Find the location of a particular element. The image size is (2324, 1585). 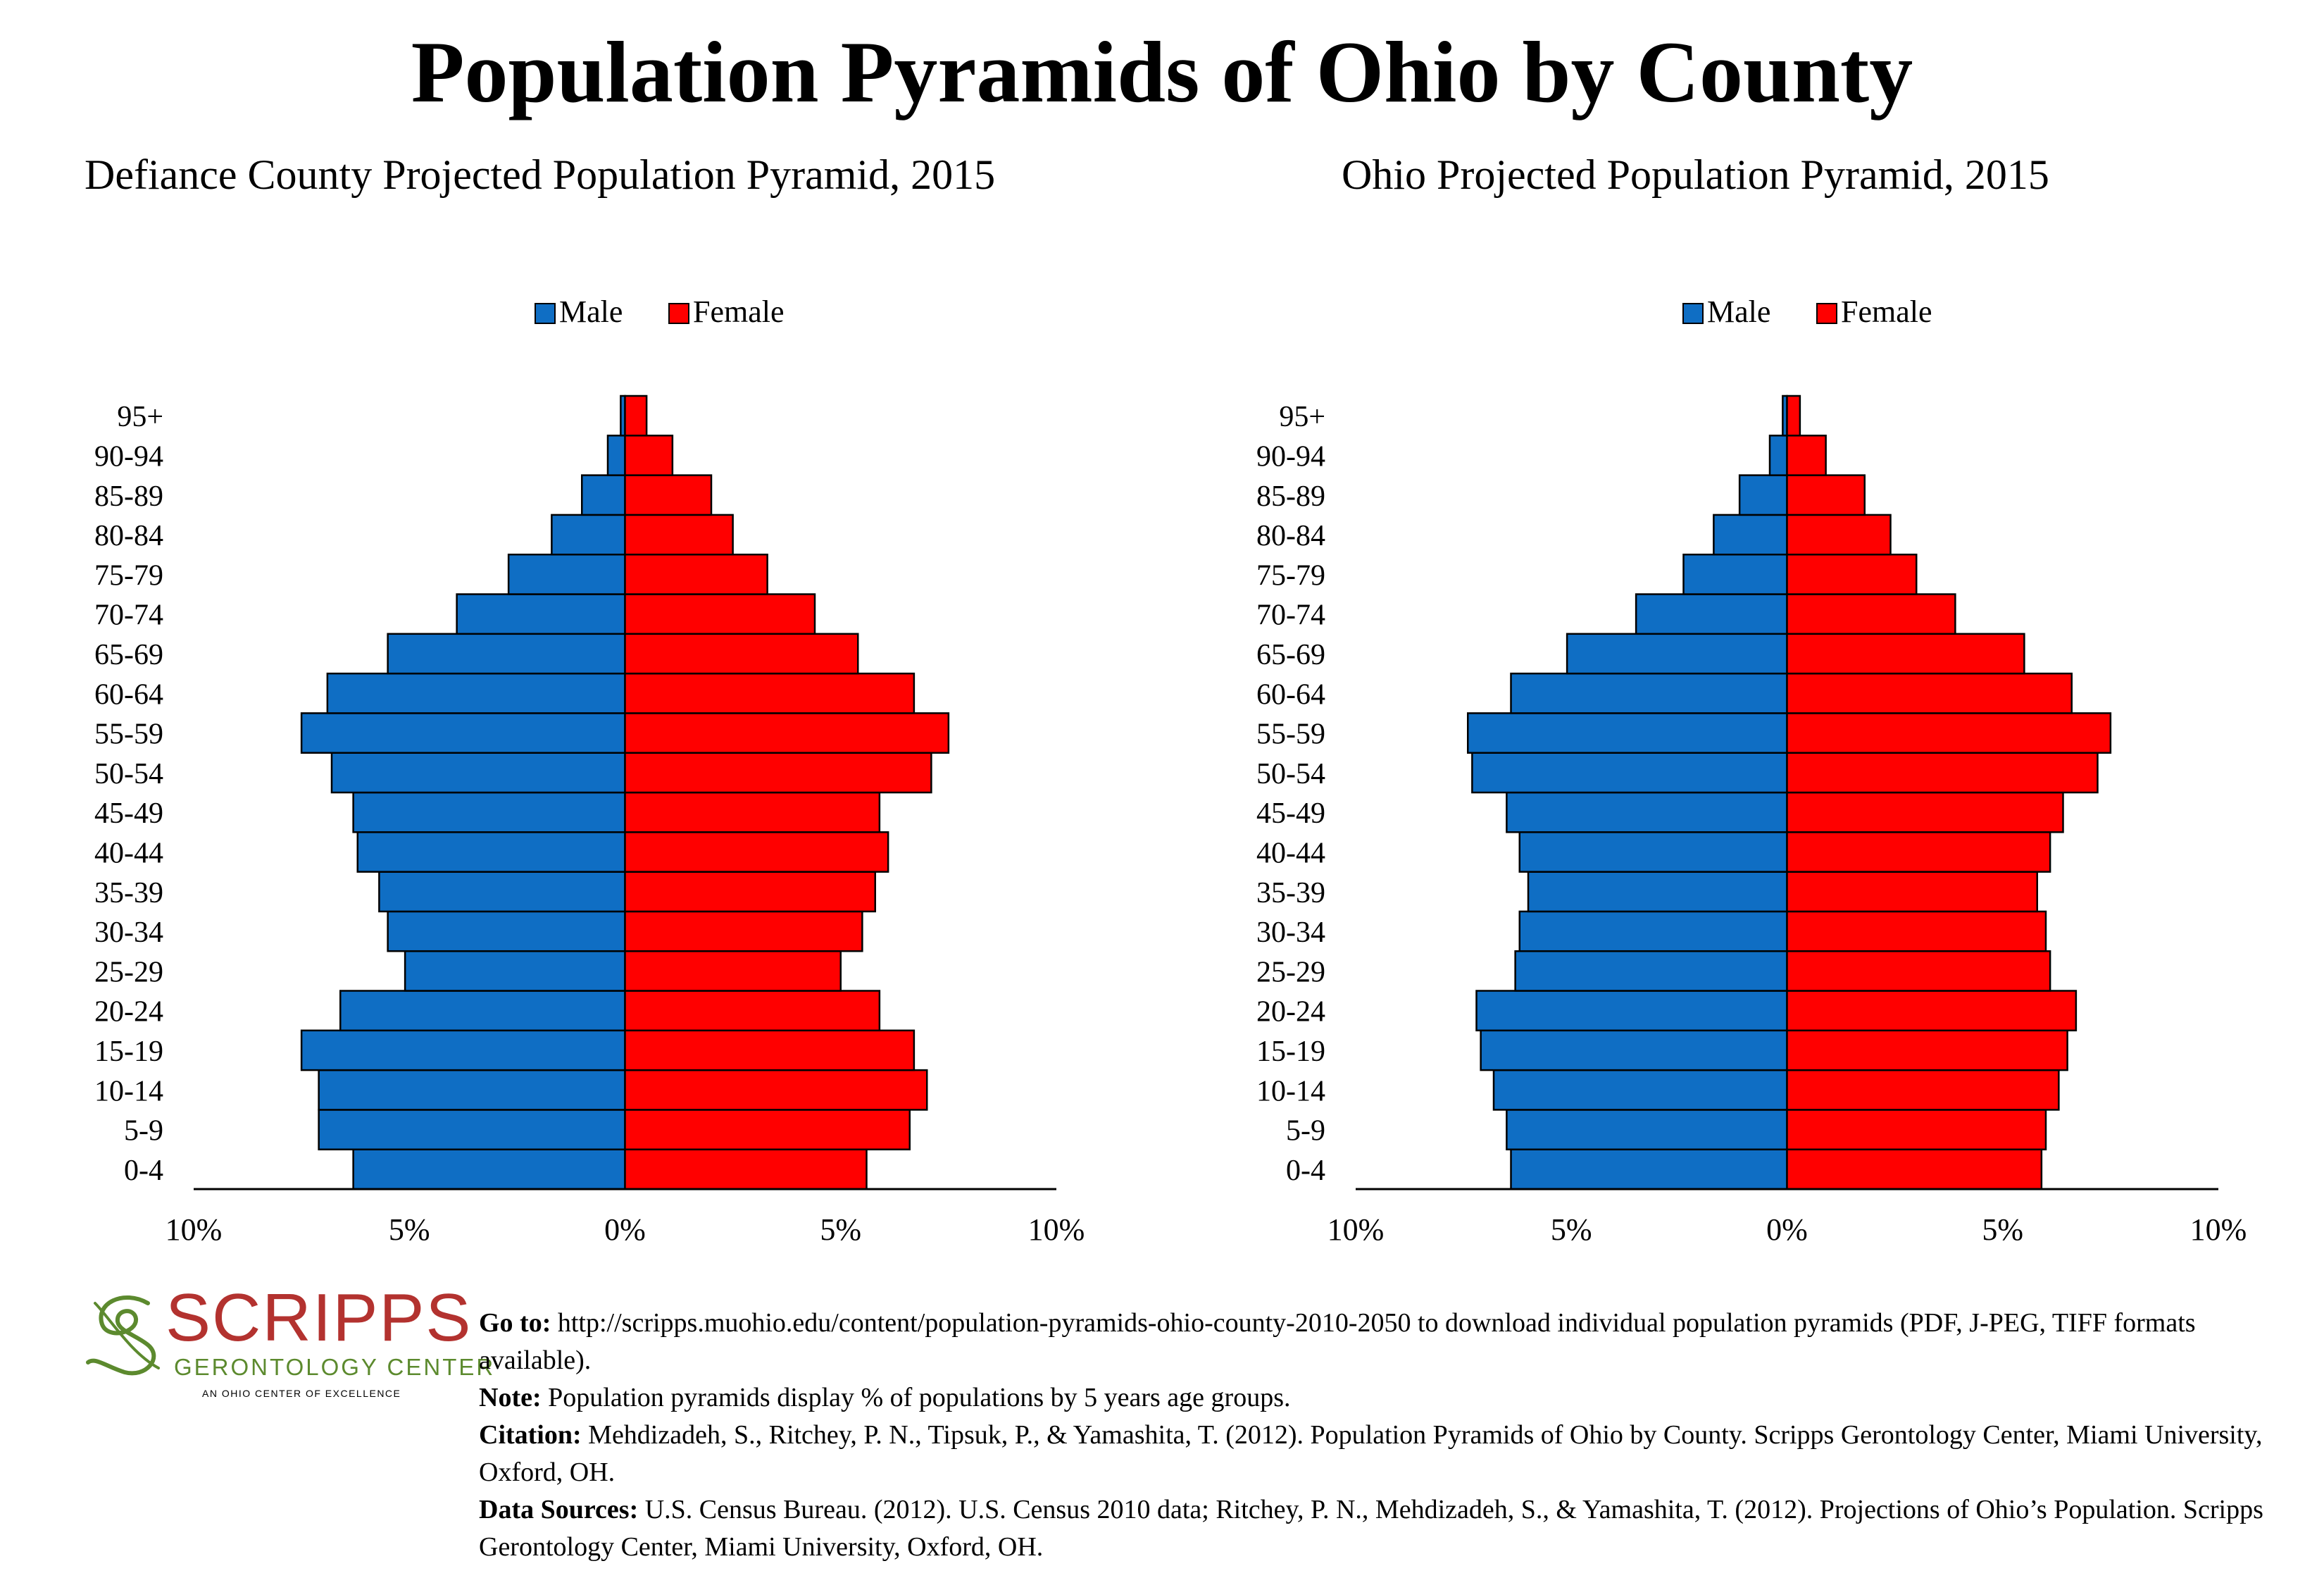

bar-female-95+ is located at coordinates (636, 415).